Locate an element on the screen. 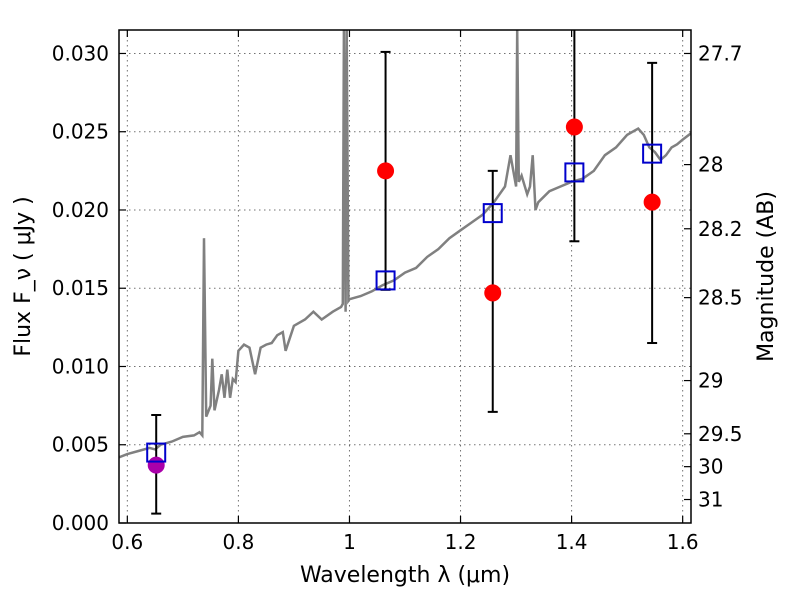 The width and height of the screenshot is (800, 600). y-tick-label: 0.005 is located at coordinates (80, 445).